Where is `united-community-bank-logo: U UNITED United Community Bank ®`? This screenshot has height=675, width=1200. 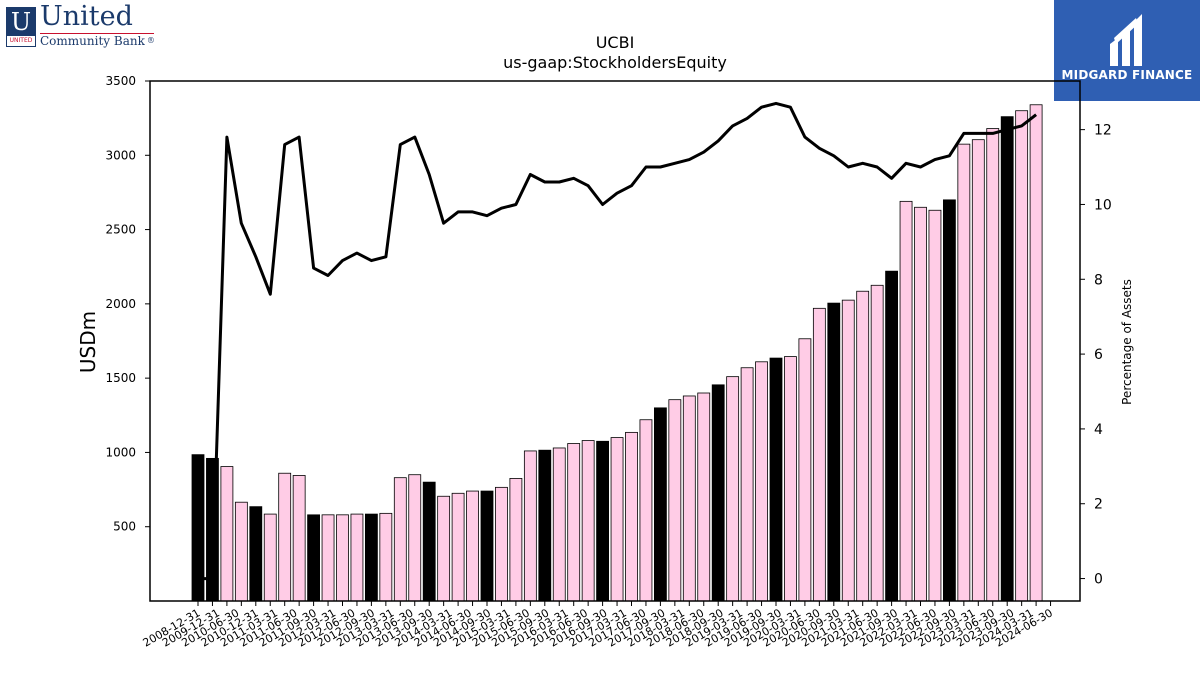 united-community-bank-logo: U UNITED United Community Bank ® is located at coordinates (84, 24).